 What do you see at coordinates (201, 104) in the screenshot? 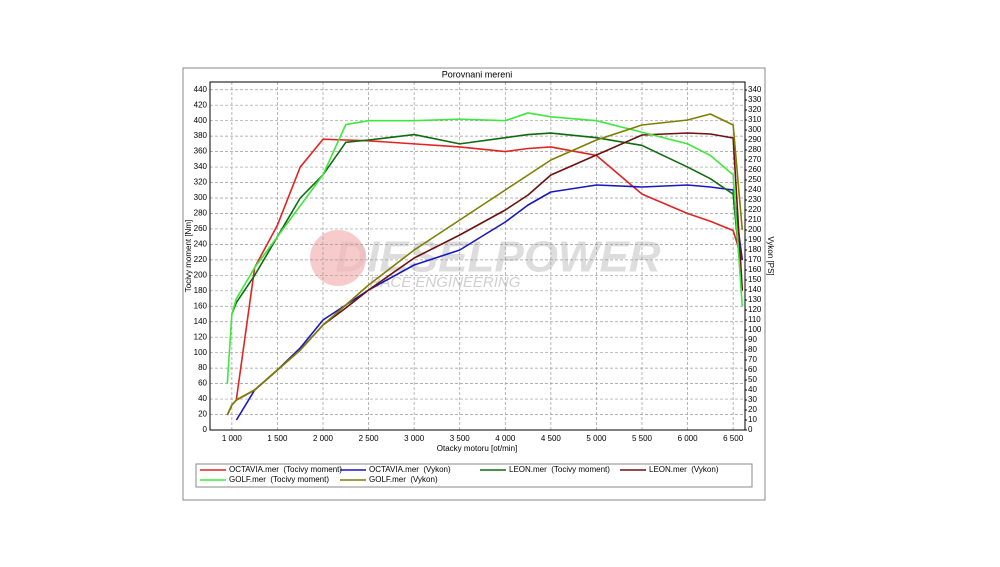
I see `y-tick-label: 420` at bounding box center [201, 104].